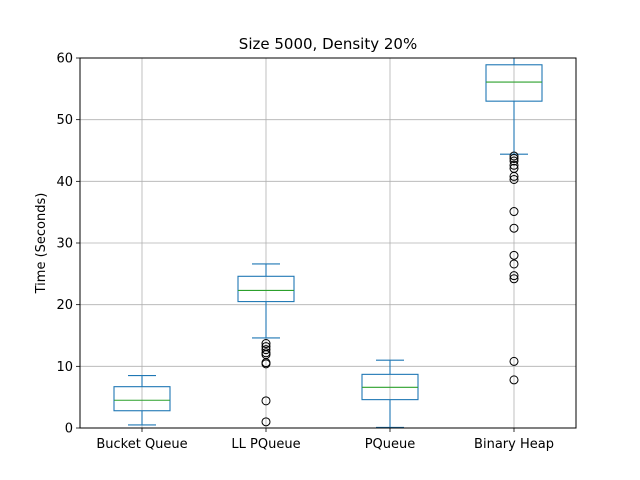 The height and width of the screenshot is (480, 640). I want to click on x-axis-ticks: Bucket Queue LL PQueue PQueue Binary Heap, so click(325, 440).